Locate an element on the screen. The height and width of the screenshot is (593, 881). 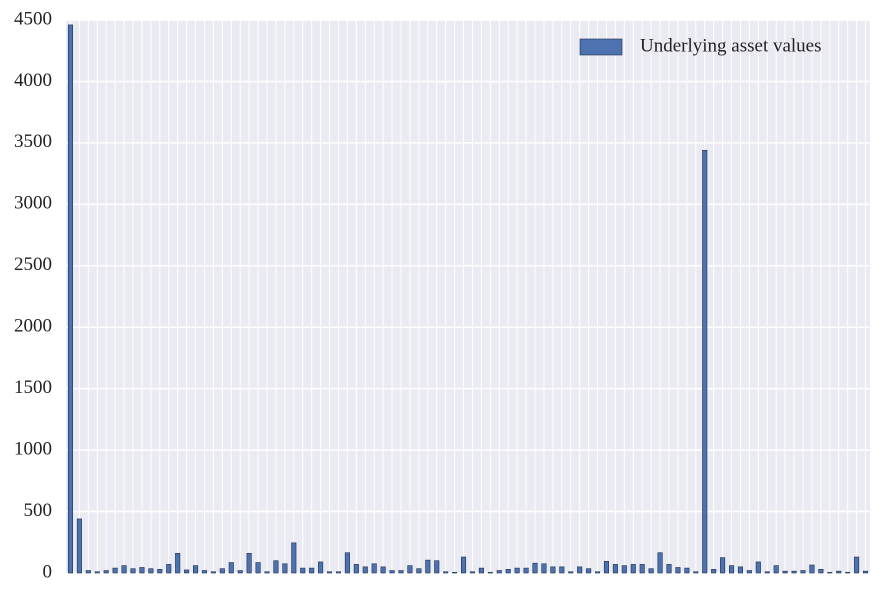
y-tick-label: 2000 is located at coordinates (33, 326).